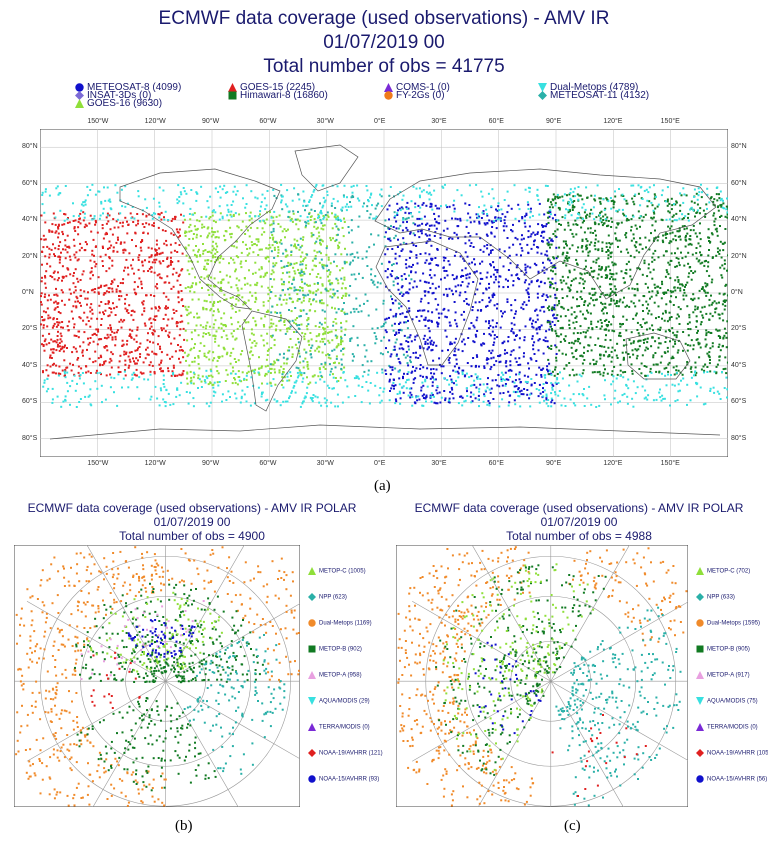  Describe the element at coordinates (439, 463) in the screenshot. I see `lon-tick-label: 30°E` at that location.